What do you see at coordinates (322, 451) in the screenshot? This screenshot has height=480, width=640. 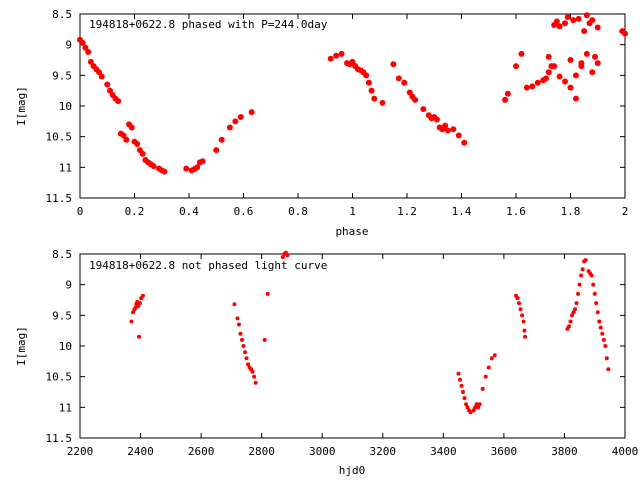 I see `x-tick-label: 3000` at bounding box center [322, 451].